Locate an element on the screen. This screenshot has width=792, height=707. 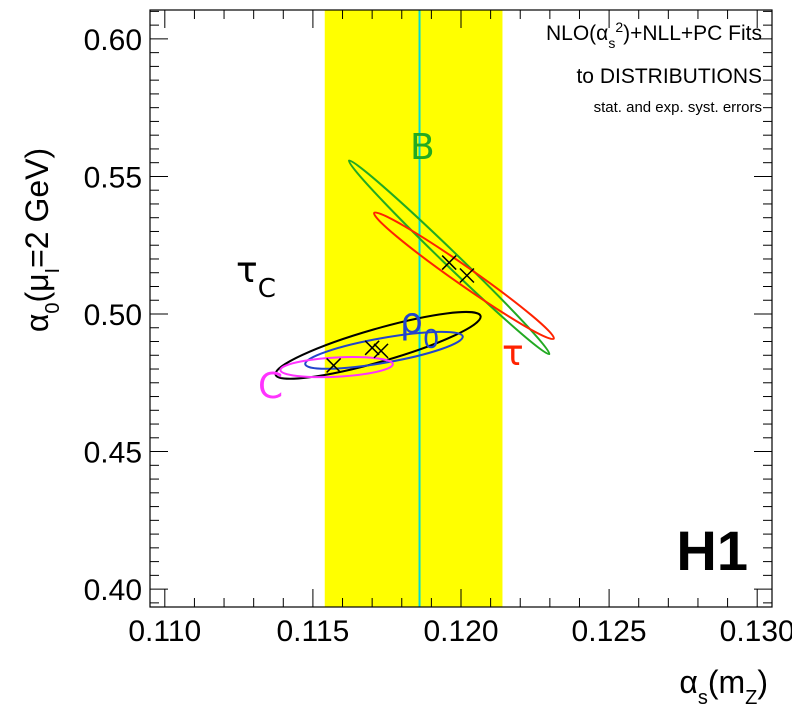
x-tick-label: 0.130 is located at coordinates (756, 631).